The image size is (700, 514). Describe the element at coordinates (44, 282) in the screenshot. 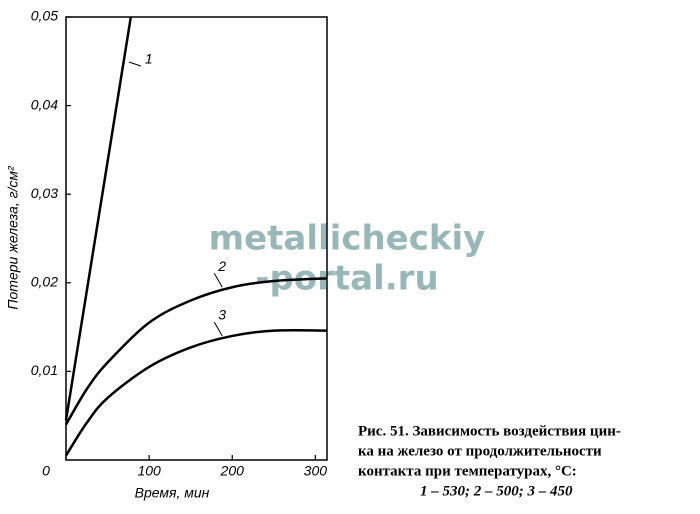

I see `y-tick-label: 0,02` at that location.